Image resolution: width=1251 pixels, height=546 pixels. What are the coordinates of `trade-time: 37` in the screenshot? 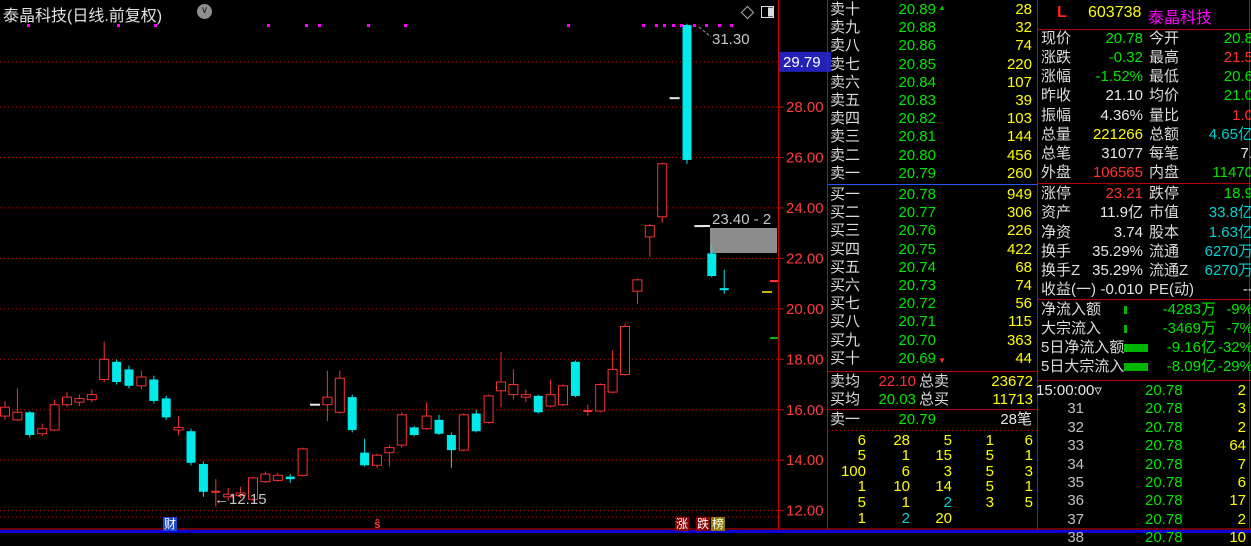 It's located at (1075, 519).